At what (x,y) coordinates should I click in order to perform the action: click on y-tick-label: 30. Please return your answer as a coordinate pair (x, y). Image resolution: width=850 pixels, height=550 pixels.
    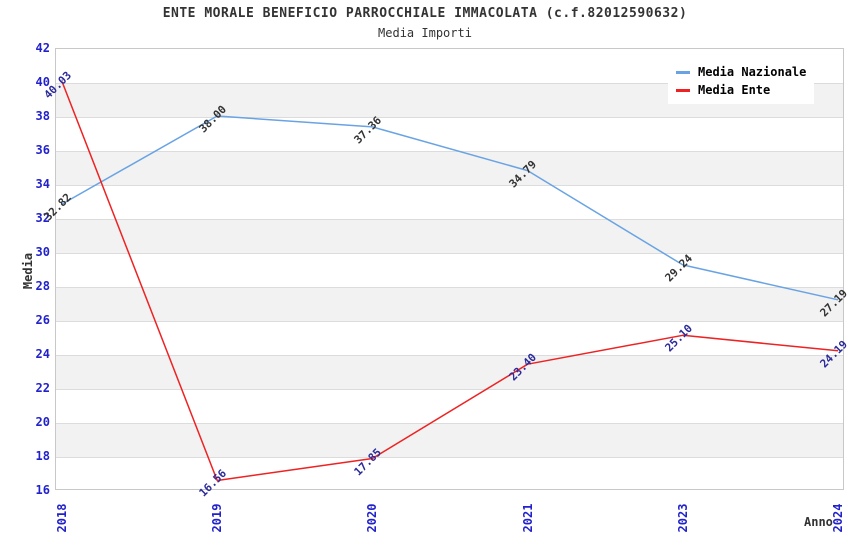
    Looking at the image, I should click on (42, 252).